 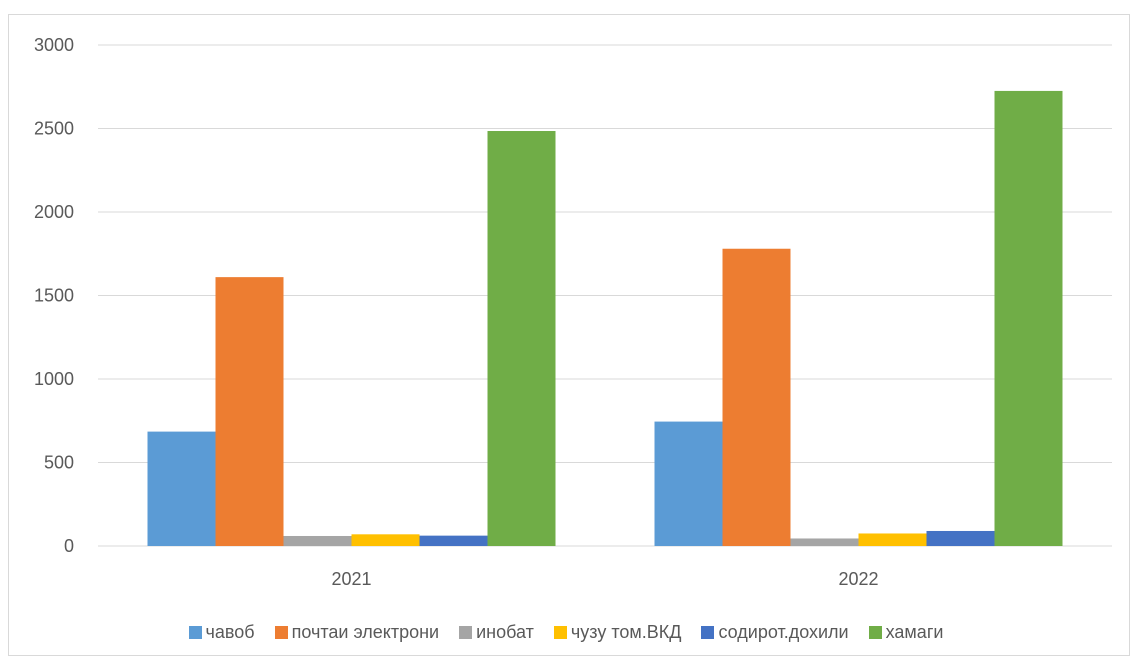 What do you see at coordinates (626, 631) in the screenshot?
I see `legend-label: чузу том.ВКД` at bounding box center [626, 631].